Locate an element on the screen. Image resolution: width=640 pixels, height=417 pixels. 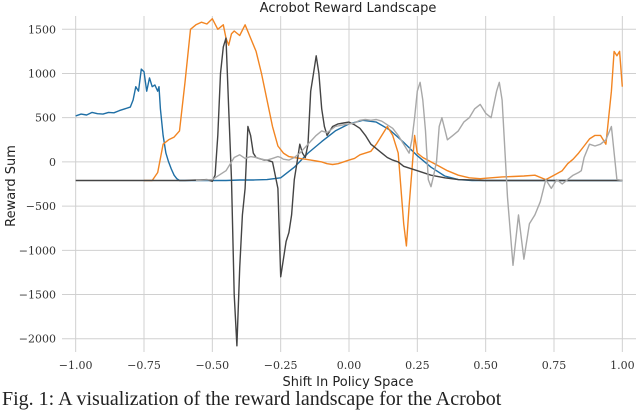
y-tick-label: −1000 is located at coordinates (37, 250).